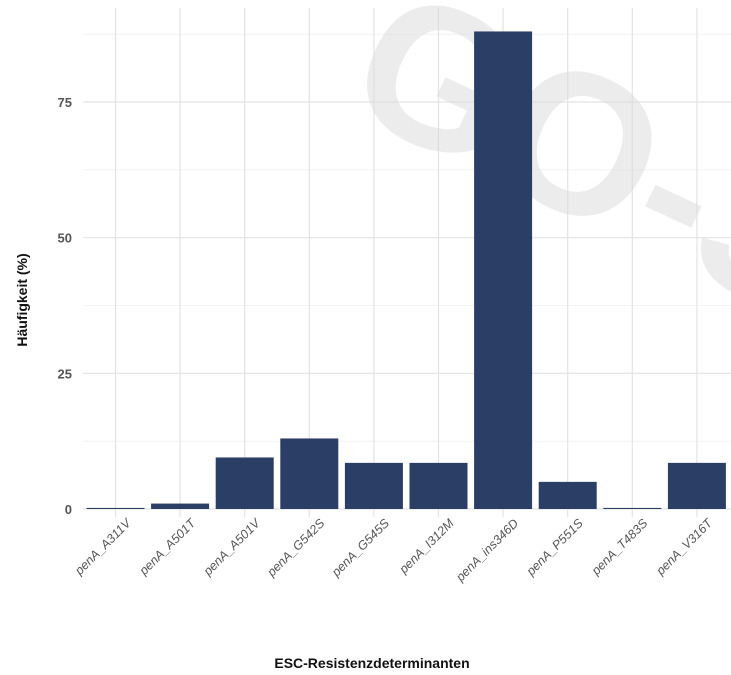 This screenshot has height=675, width=731. I want to click on bar-penA_G542S, so click(309, 473).